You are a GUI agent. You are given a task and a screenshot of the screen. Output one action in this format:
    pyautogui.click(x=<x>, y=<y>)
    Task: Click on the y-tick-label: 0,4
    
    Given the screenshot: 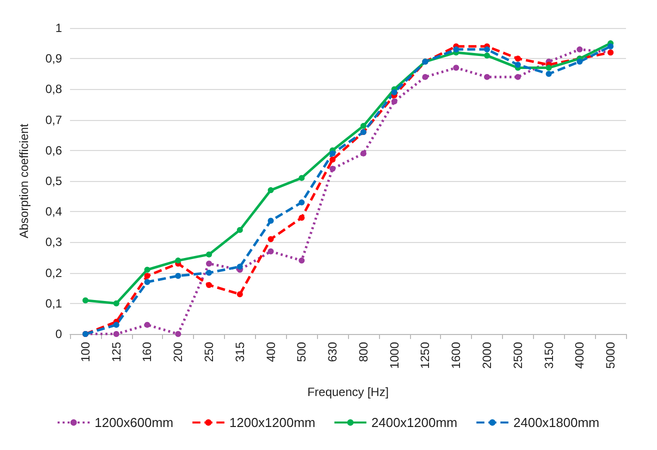 What is the action you would take?
    pyautogui.click(x=53, y=211)
    